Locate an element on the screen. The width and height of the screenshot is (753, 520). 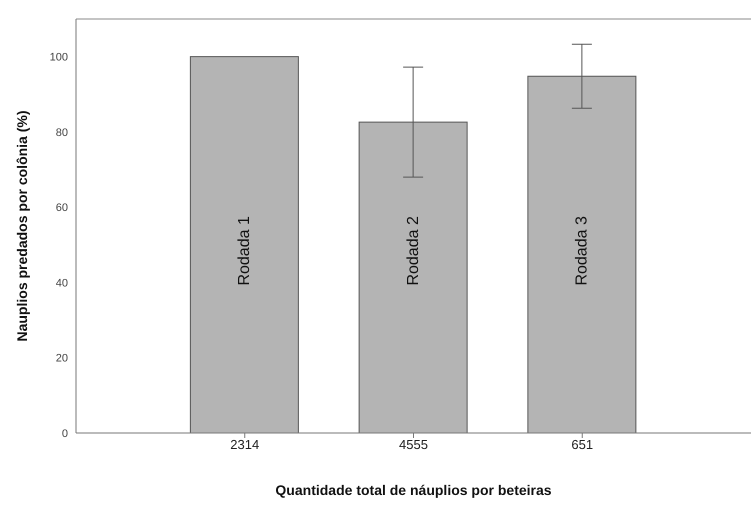
annotation: Rodada 3 is located at coordinates (582, 251).